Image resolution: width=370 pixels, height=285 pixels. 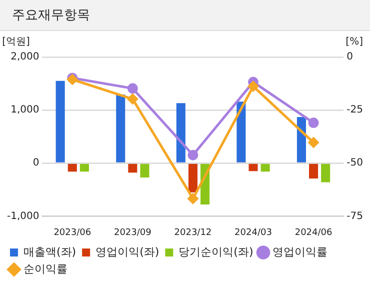 I want to click on x-tick-label: 2024/03, so click(x=253, y=233).